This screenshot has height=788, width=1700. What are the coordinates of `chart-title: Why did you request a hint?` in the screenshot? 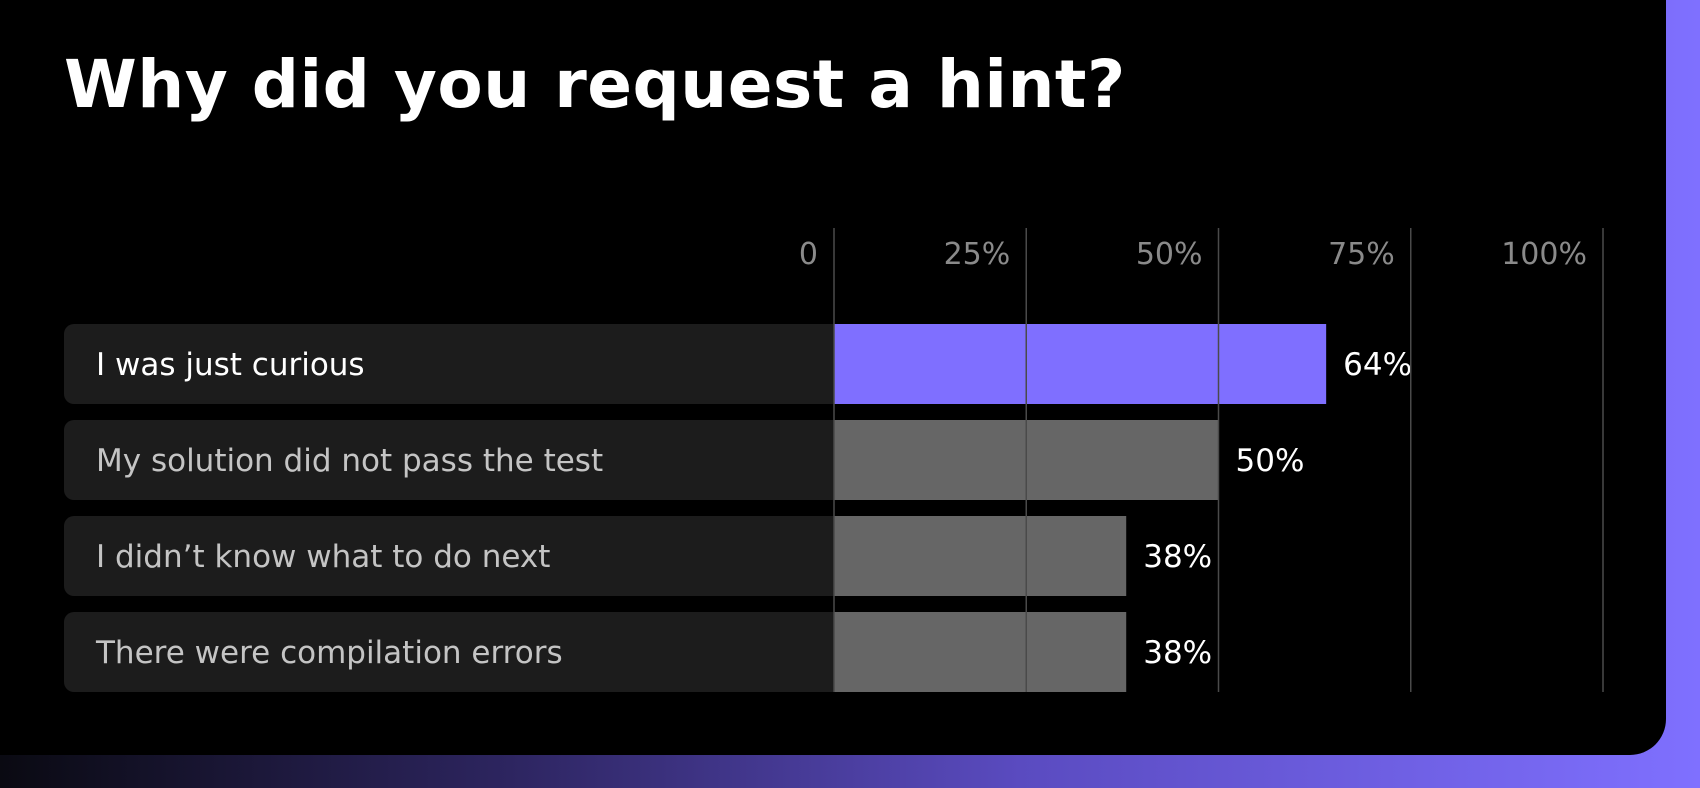 It's located at (595, 84).